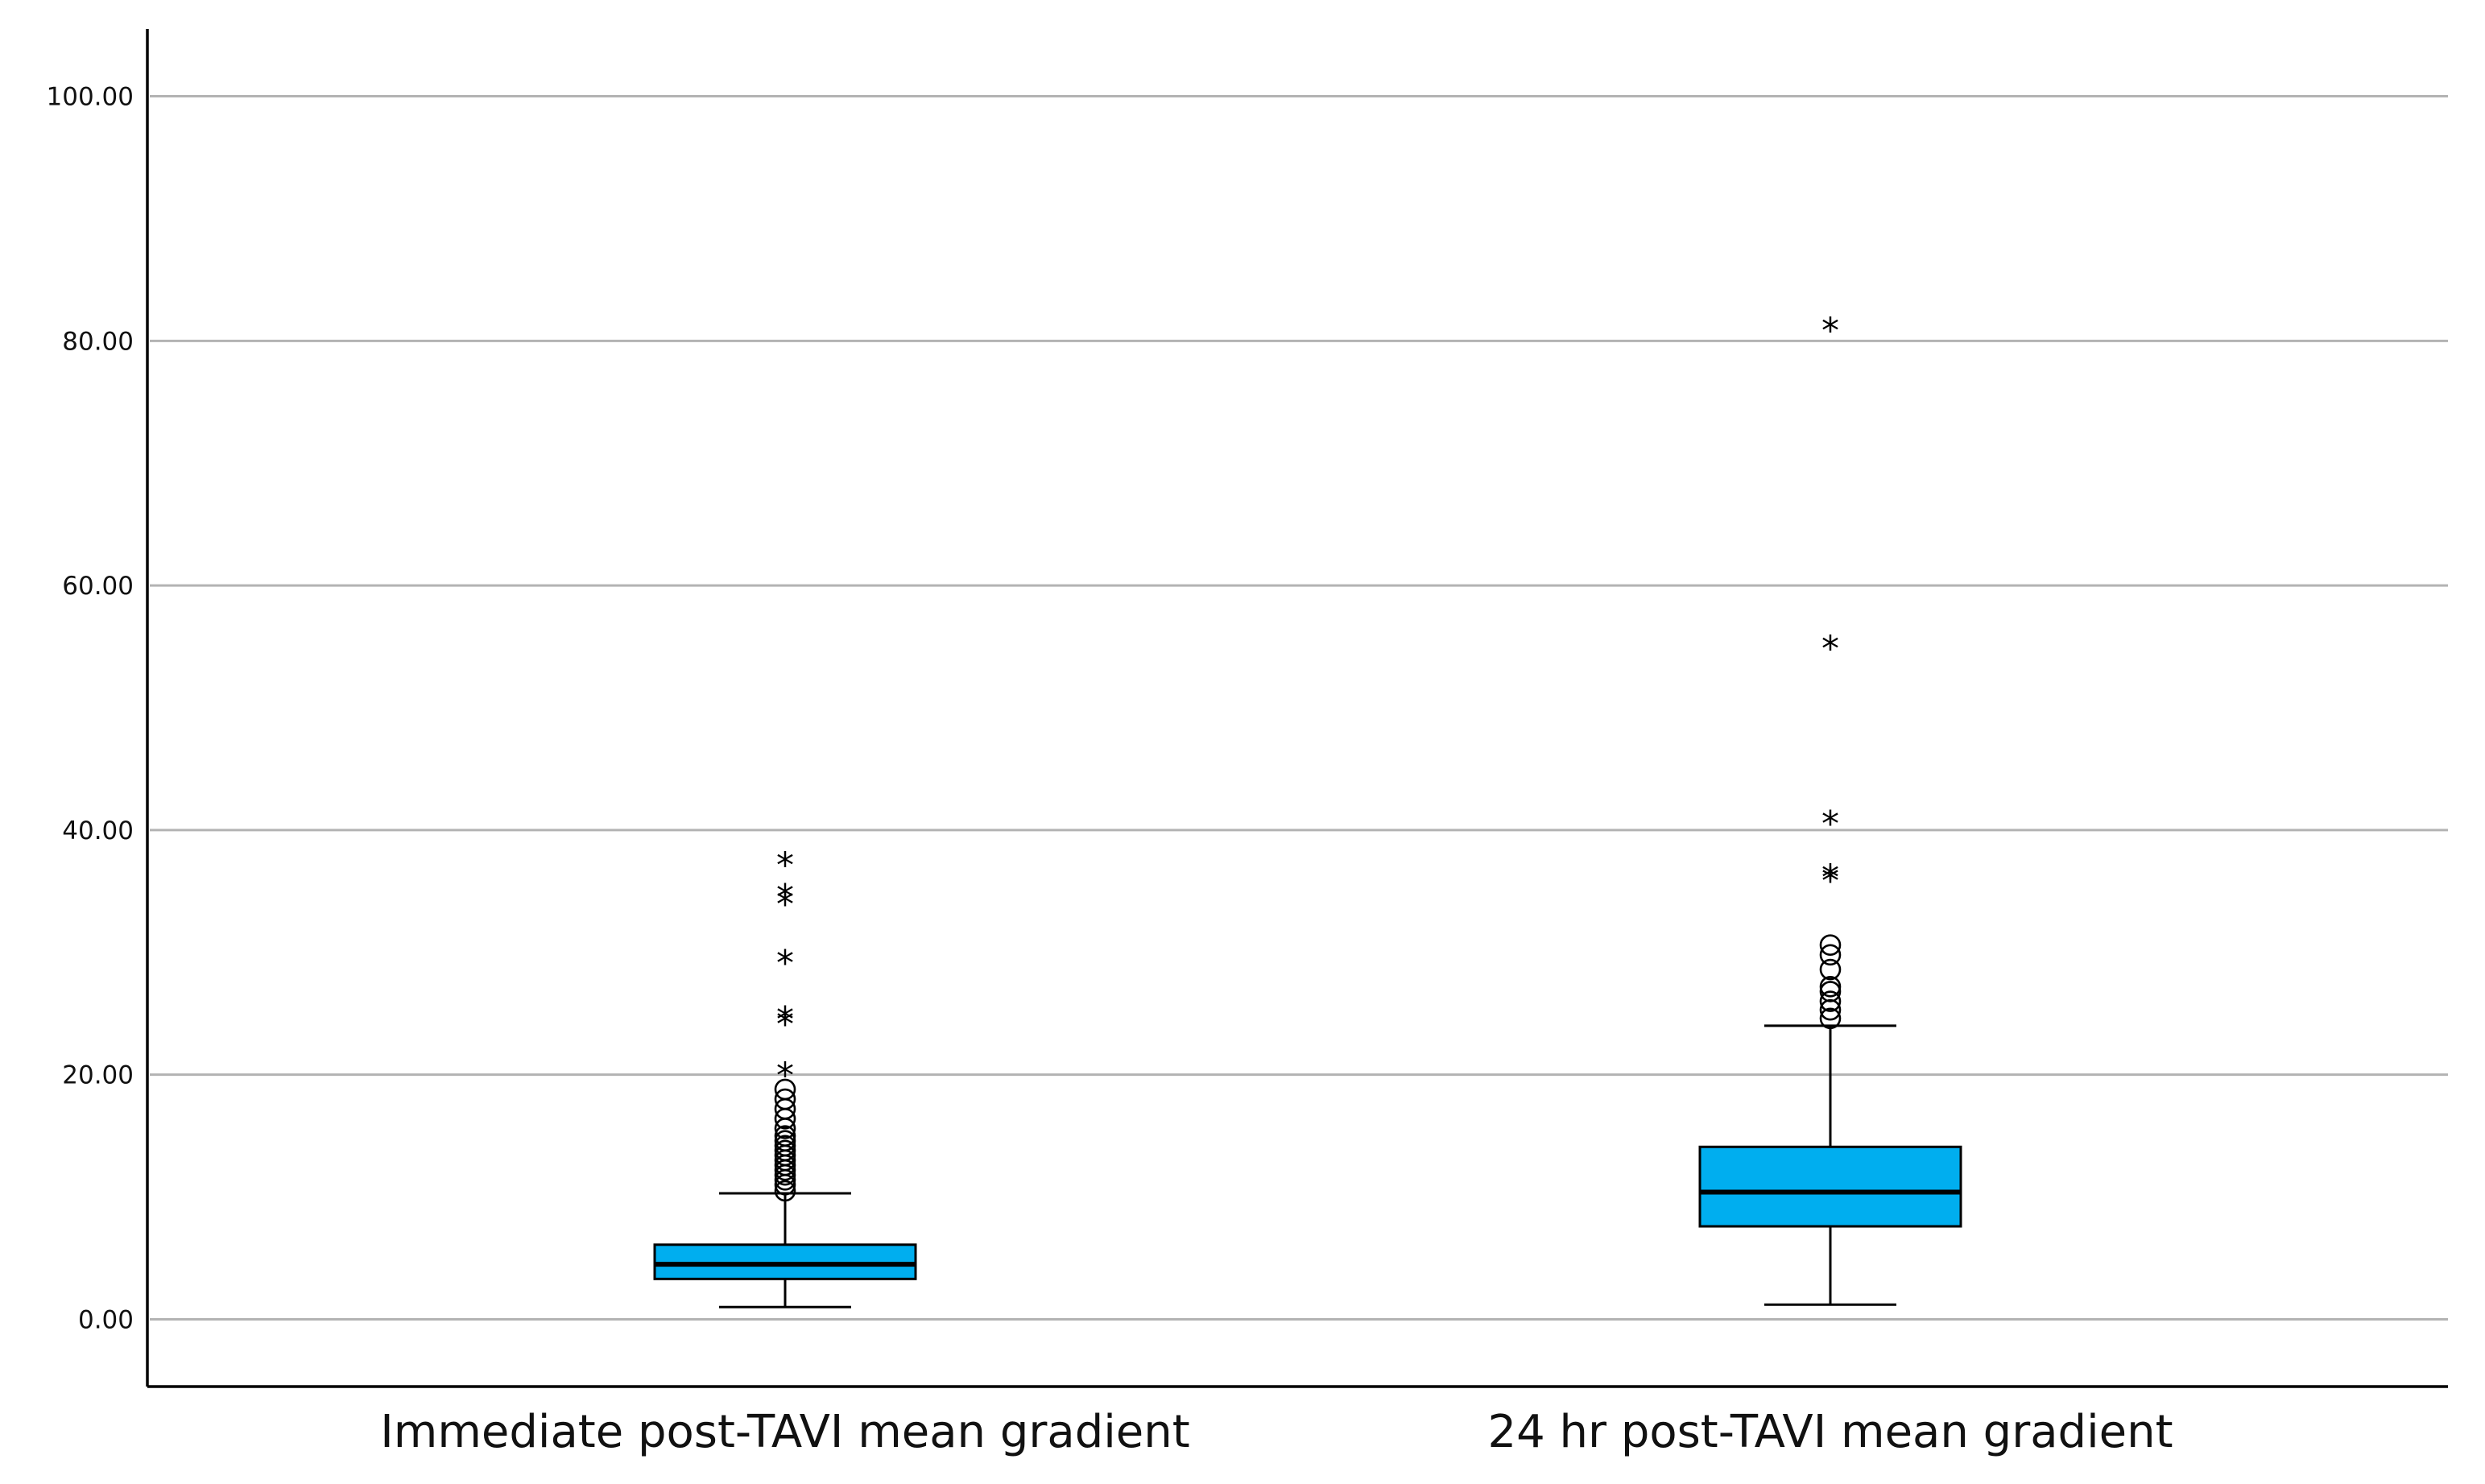 This screenshot has width=2485, height=1484. I want to click on y-tick-label: 80.00, so click(98, 341).